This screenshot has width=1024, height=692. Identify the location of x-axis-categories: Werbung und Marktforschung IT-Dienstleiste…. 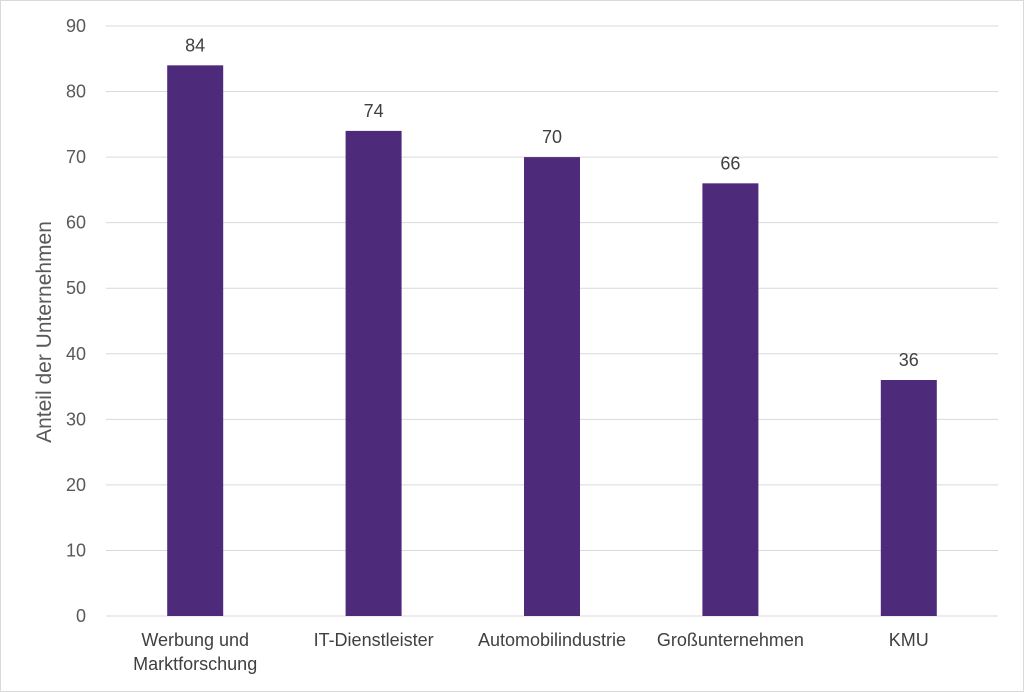
(531, 652).